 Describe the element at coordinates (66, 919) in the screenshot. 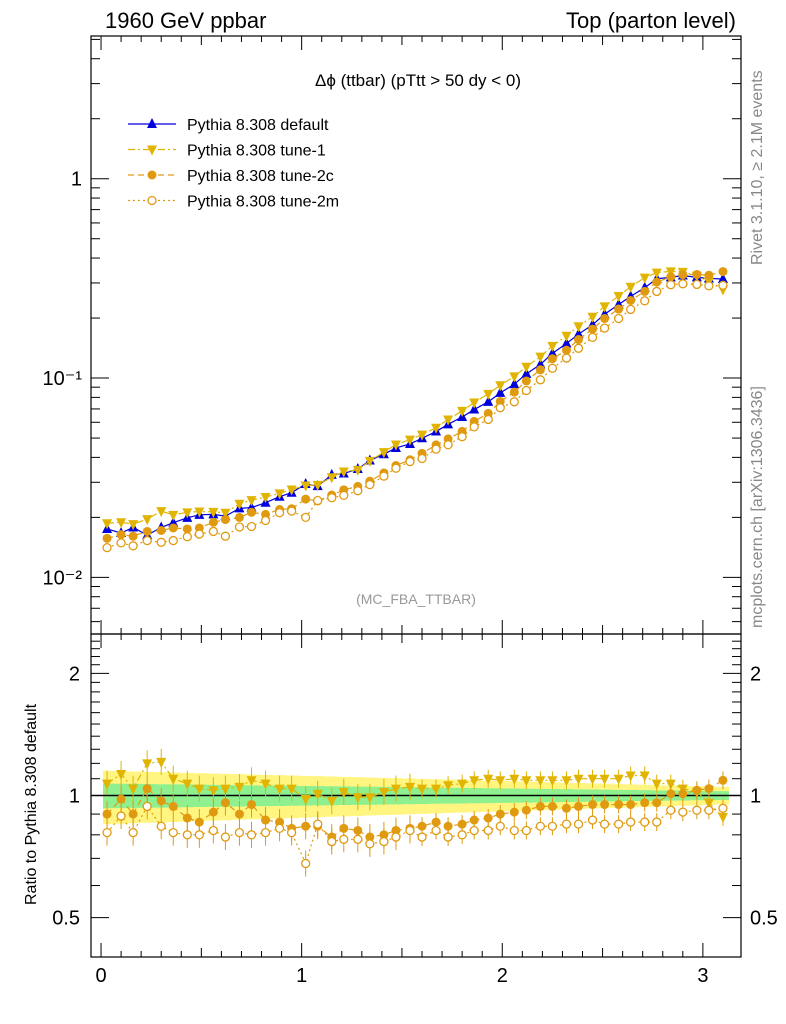

I see `ratio-y-tick-label: 0.5` at that location.